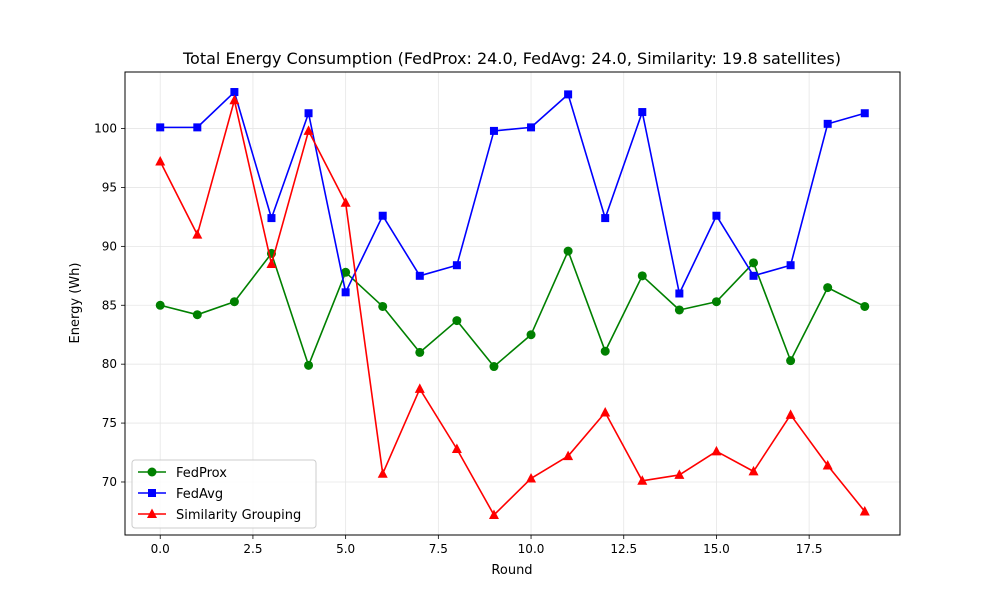  What do you see at coordinates (109, 187) in the screenshot?
I see `y-tick-label: 95` at bounding box center [109, 187].